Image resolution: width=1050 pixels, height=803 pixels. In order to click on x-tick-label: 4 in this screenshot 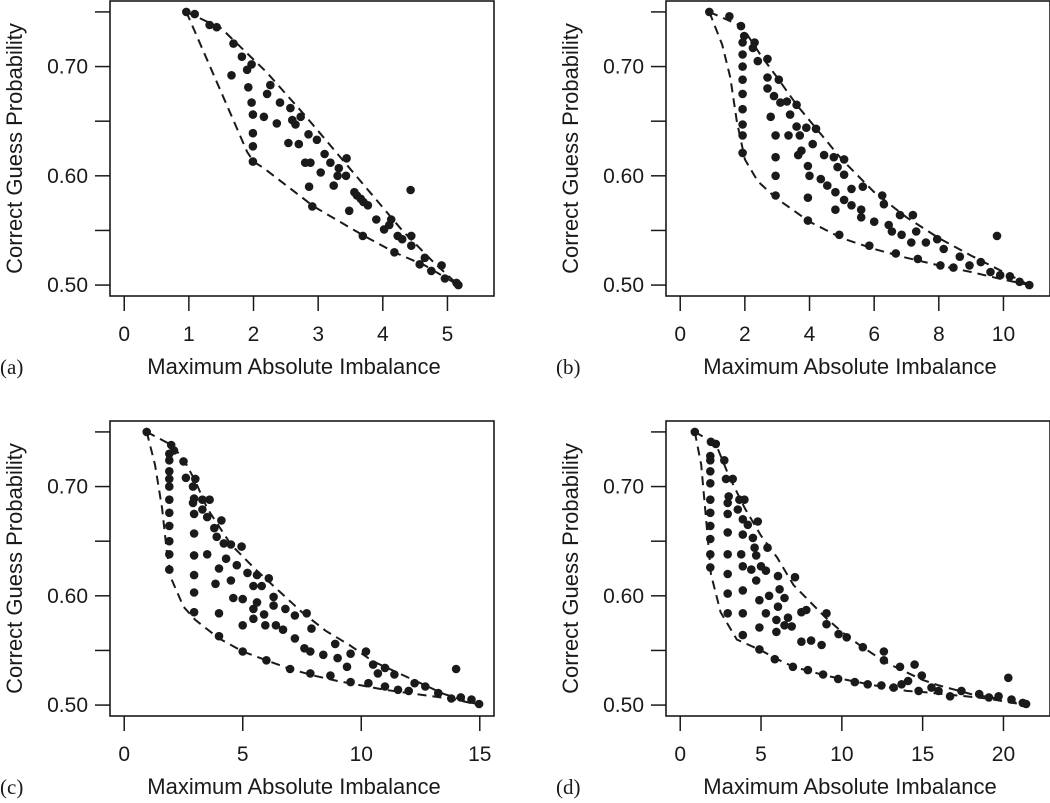, I will do `click(383, 334)`.